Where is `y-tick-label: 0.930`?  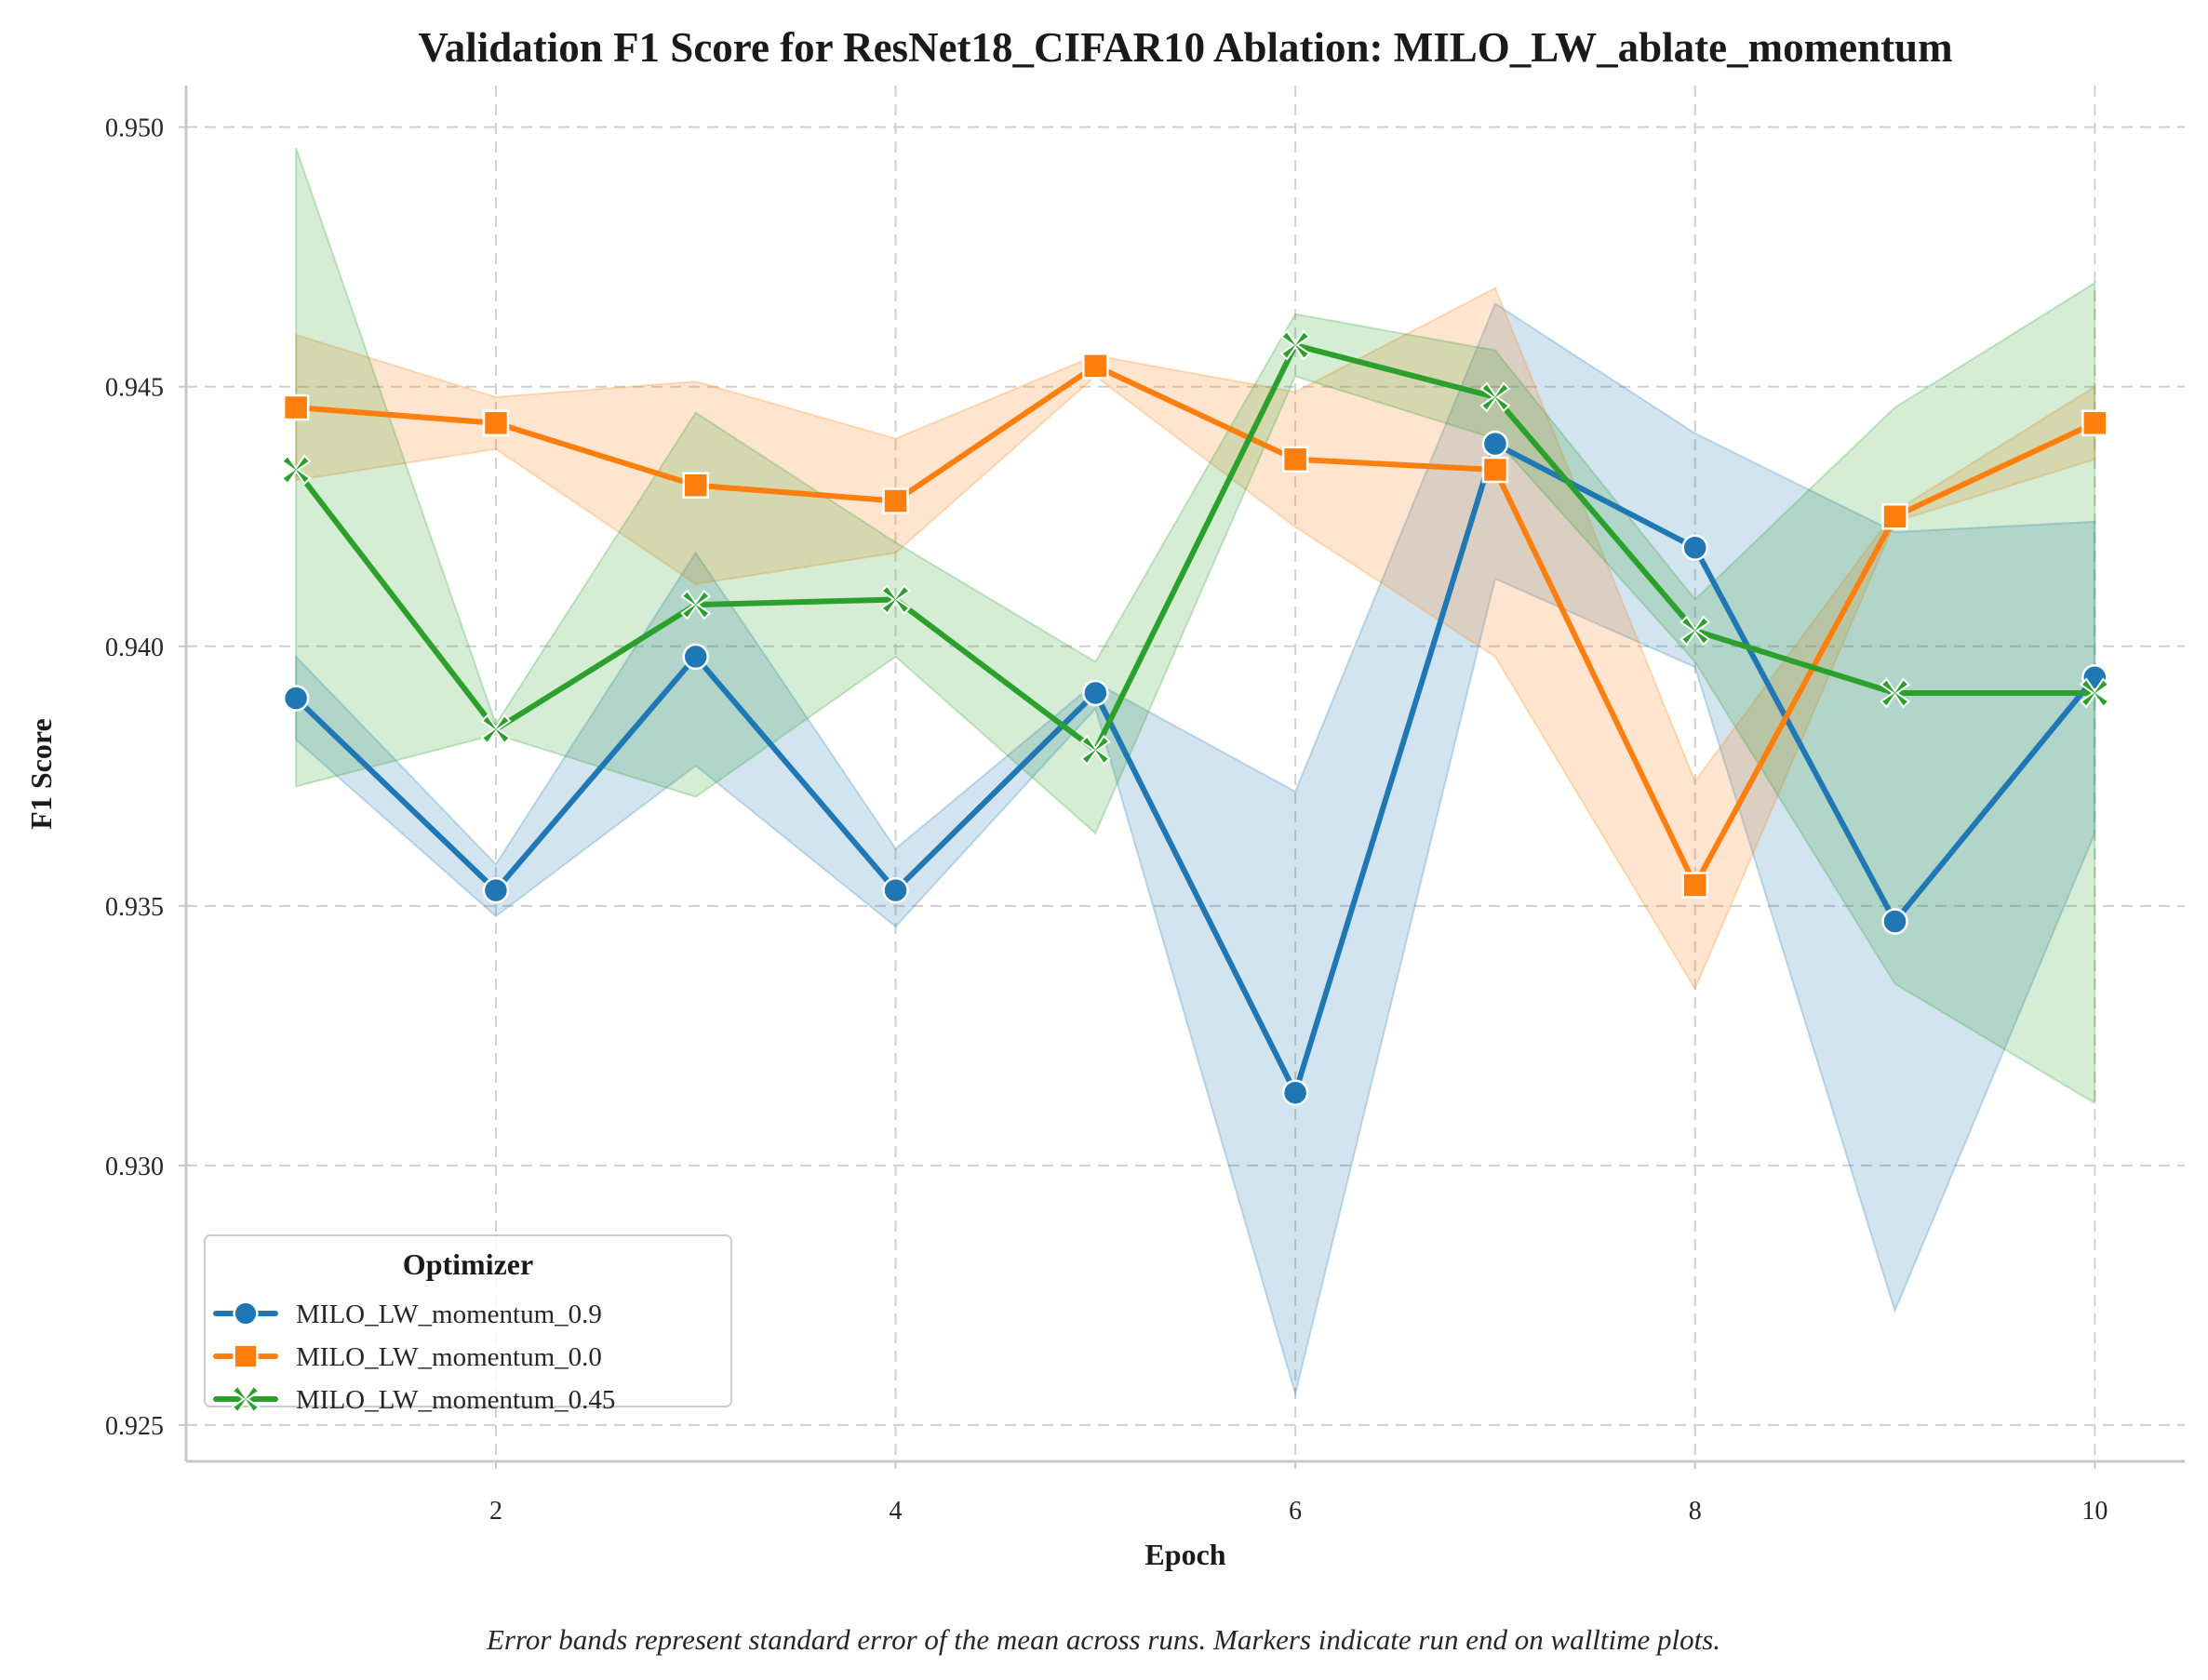 y-tick-label: 0.930 is located at coordinates (135, 1167).